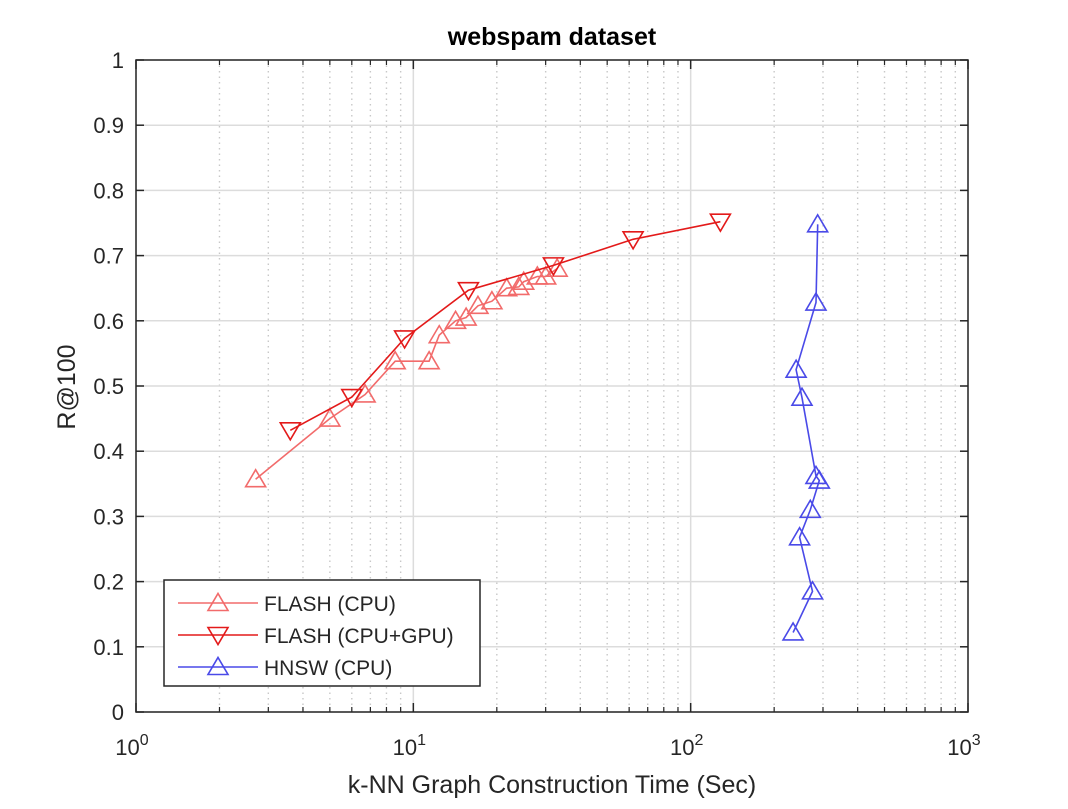 This screenshot has height=809, width=1068. I want to click on y-tick-label: 0.4, so click(108, 451).